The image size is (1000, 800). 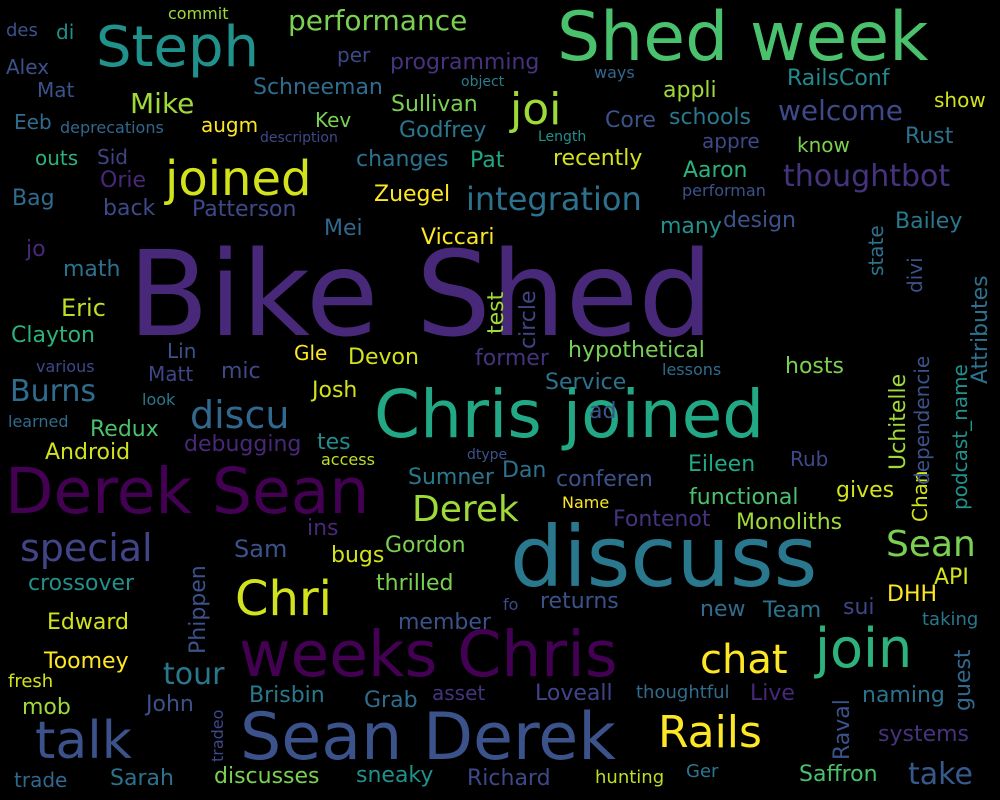 What do you see at coordinates (509, 778) in the screenshot?
I see `word: Richard` at bounding box center [509, 778].